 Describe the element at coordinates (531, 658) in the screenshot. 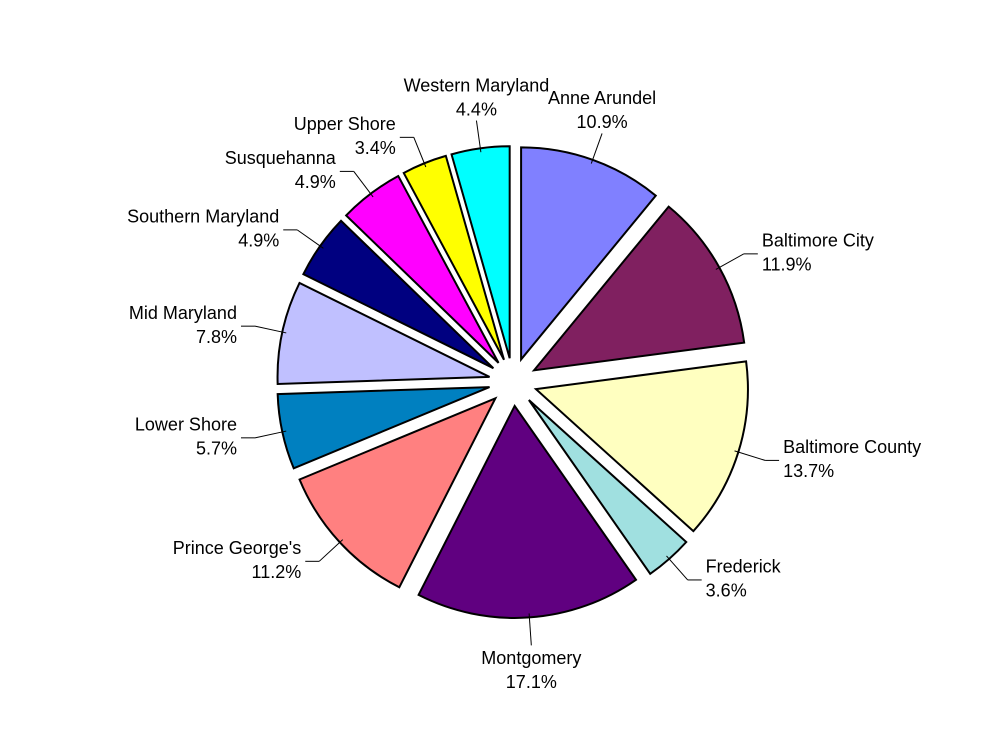

I see `slice-label: Montgomery` at that location.